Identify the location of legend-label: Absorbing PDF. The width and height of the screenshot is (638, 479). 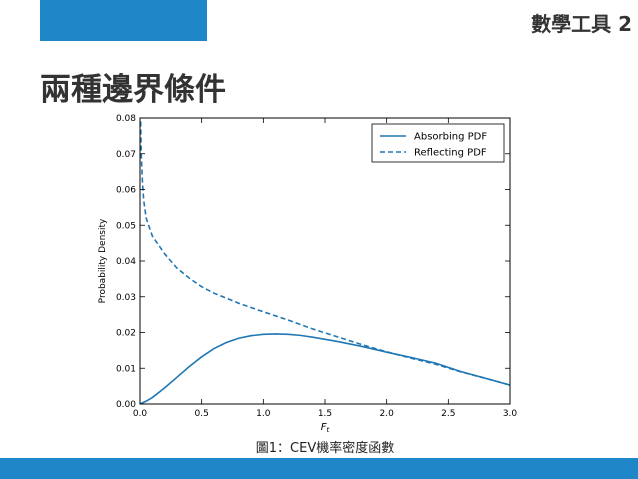
(450, 137).